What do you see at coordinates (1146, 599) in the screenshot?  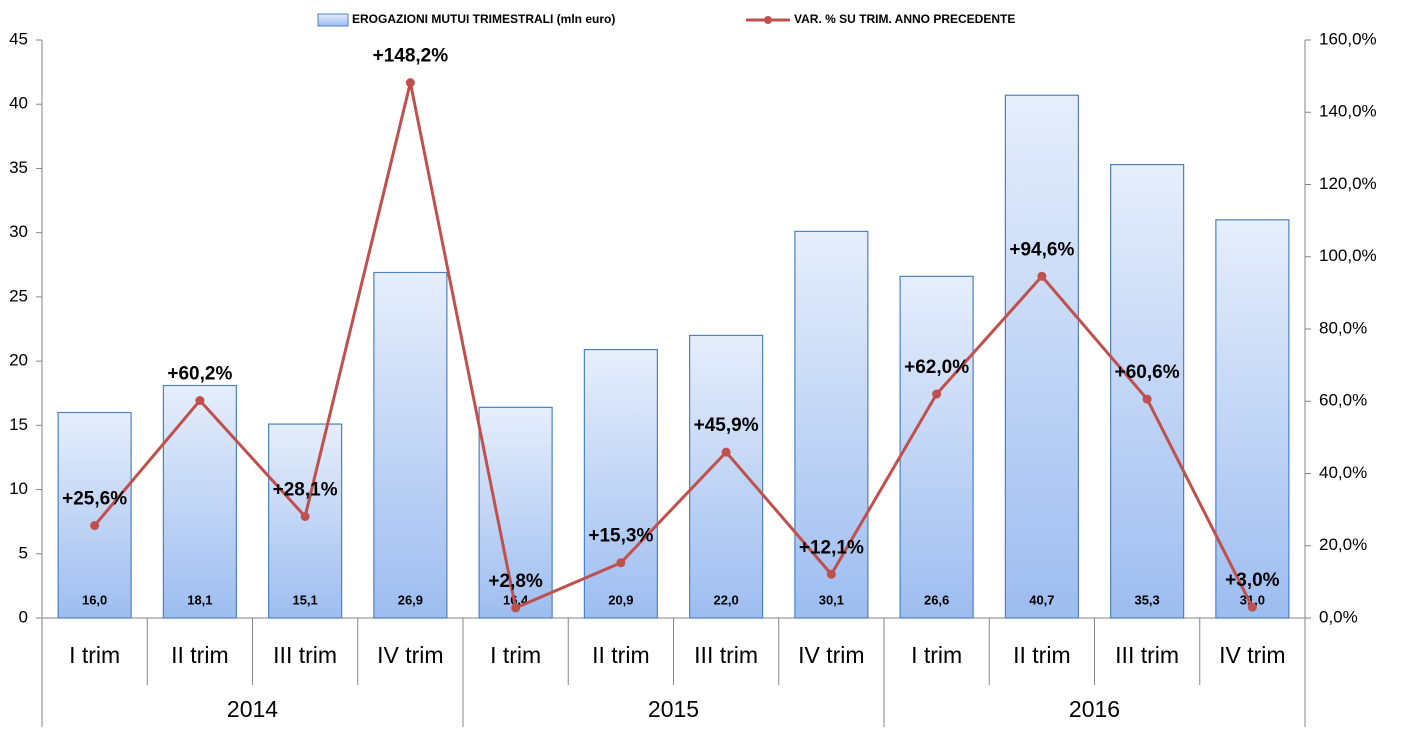 I see `bar-value-label: 35,3` at bounding box center [1146, 599].